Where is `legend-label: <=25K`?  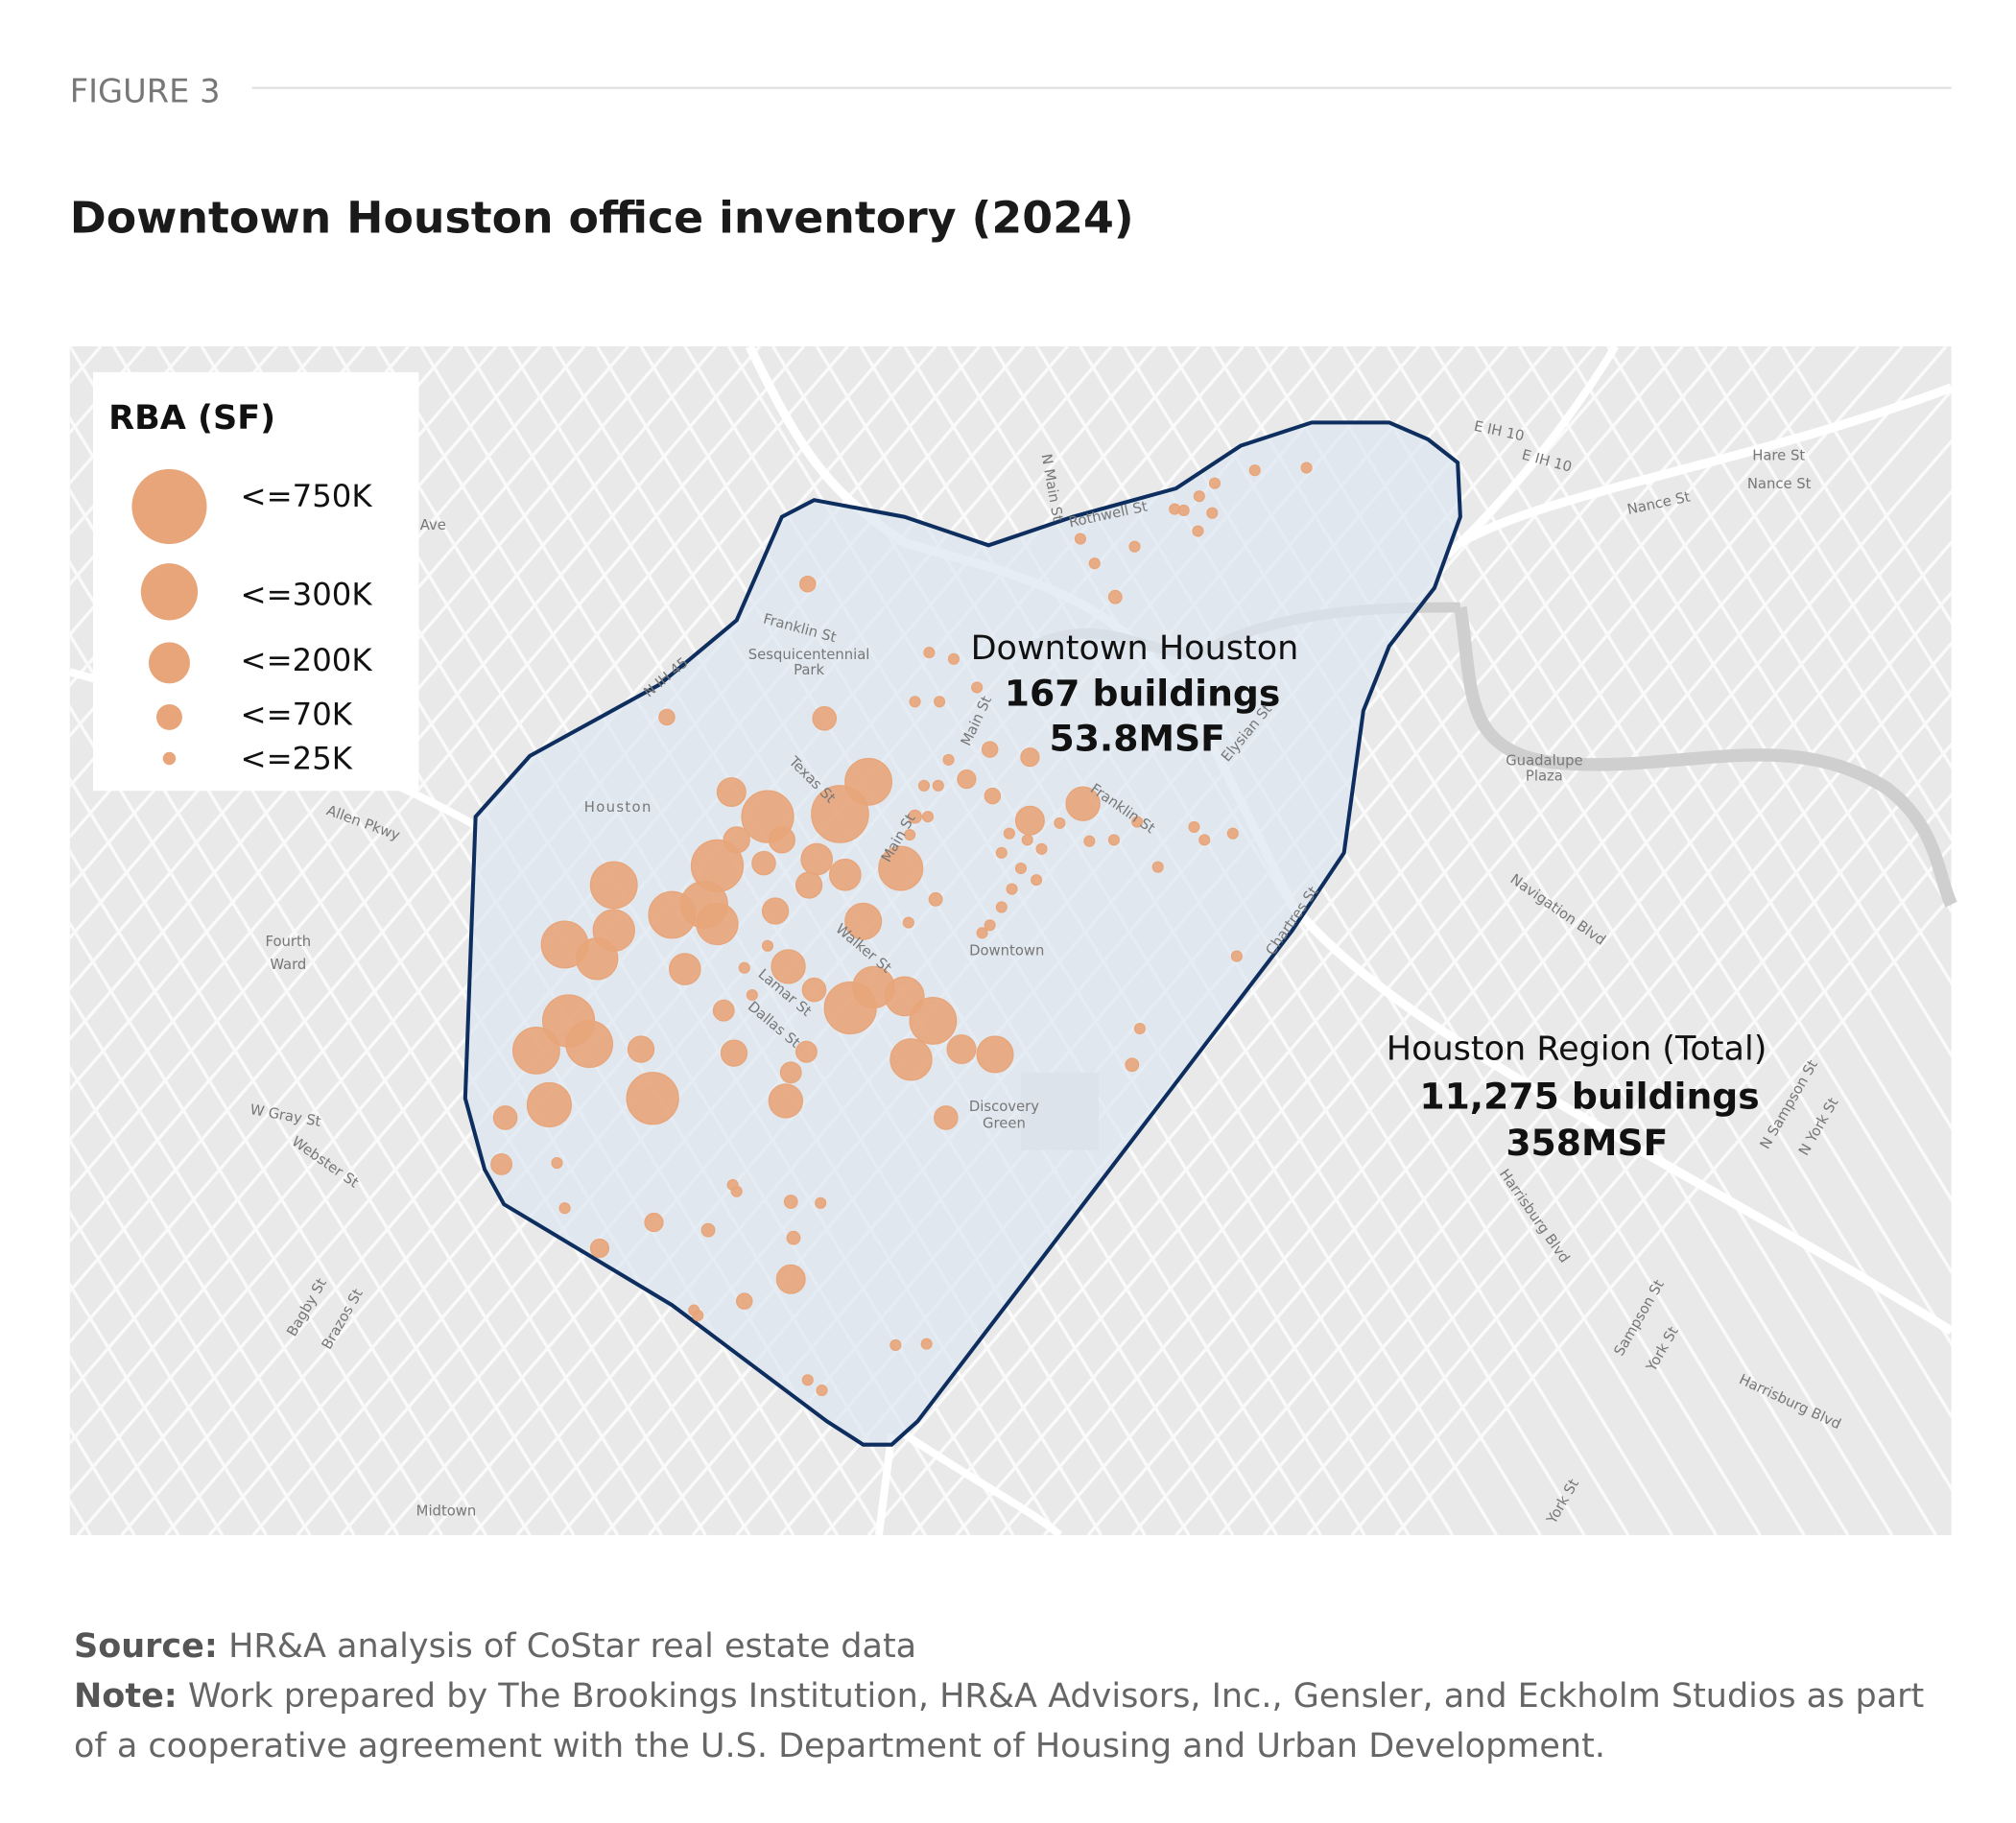
legend-label: <=25K is located at coordinates (297, 758).